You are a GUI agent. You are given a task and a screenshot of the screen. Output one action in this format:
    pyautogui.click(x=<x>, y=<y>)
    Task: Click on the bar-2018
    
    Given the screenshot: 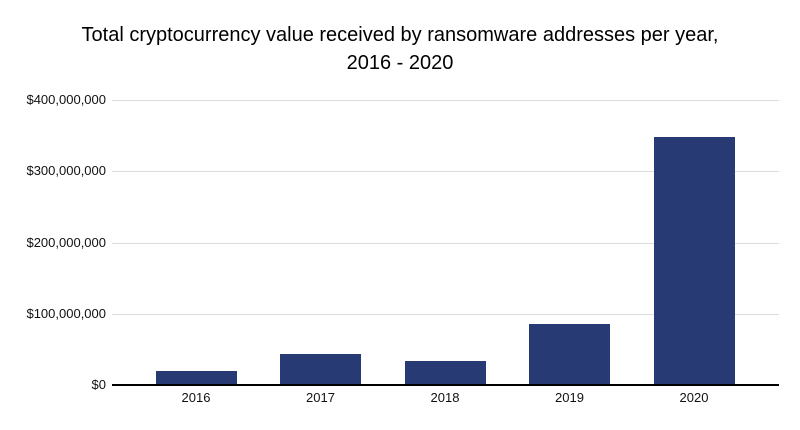 What is the action you would take?
    pyautogui.click(x=445, y=372)
    